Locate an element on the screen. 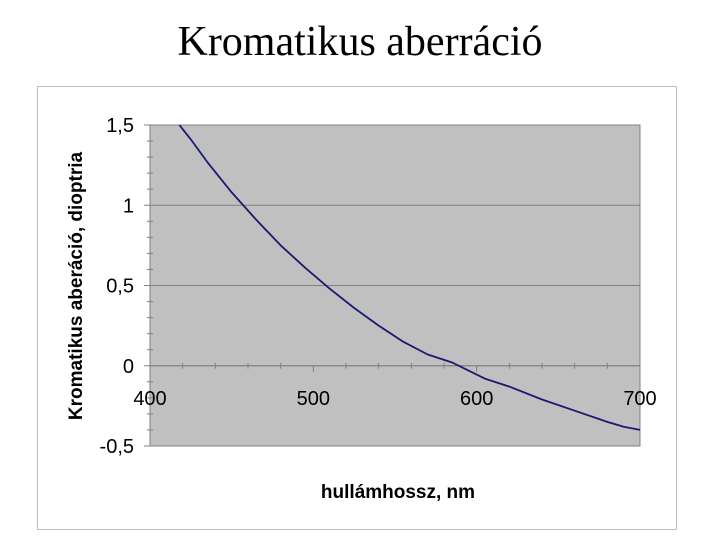  x-tick-label: 500 is located at coordinates (313, 399).